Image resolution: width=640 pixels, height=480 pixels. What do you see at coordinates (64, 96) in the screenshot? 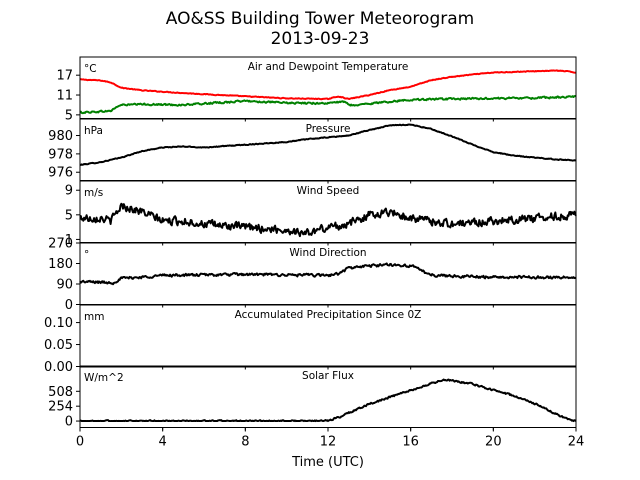
I see `ytick-label-temperature: 11` at bounding box center [64, 96].